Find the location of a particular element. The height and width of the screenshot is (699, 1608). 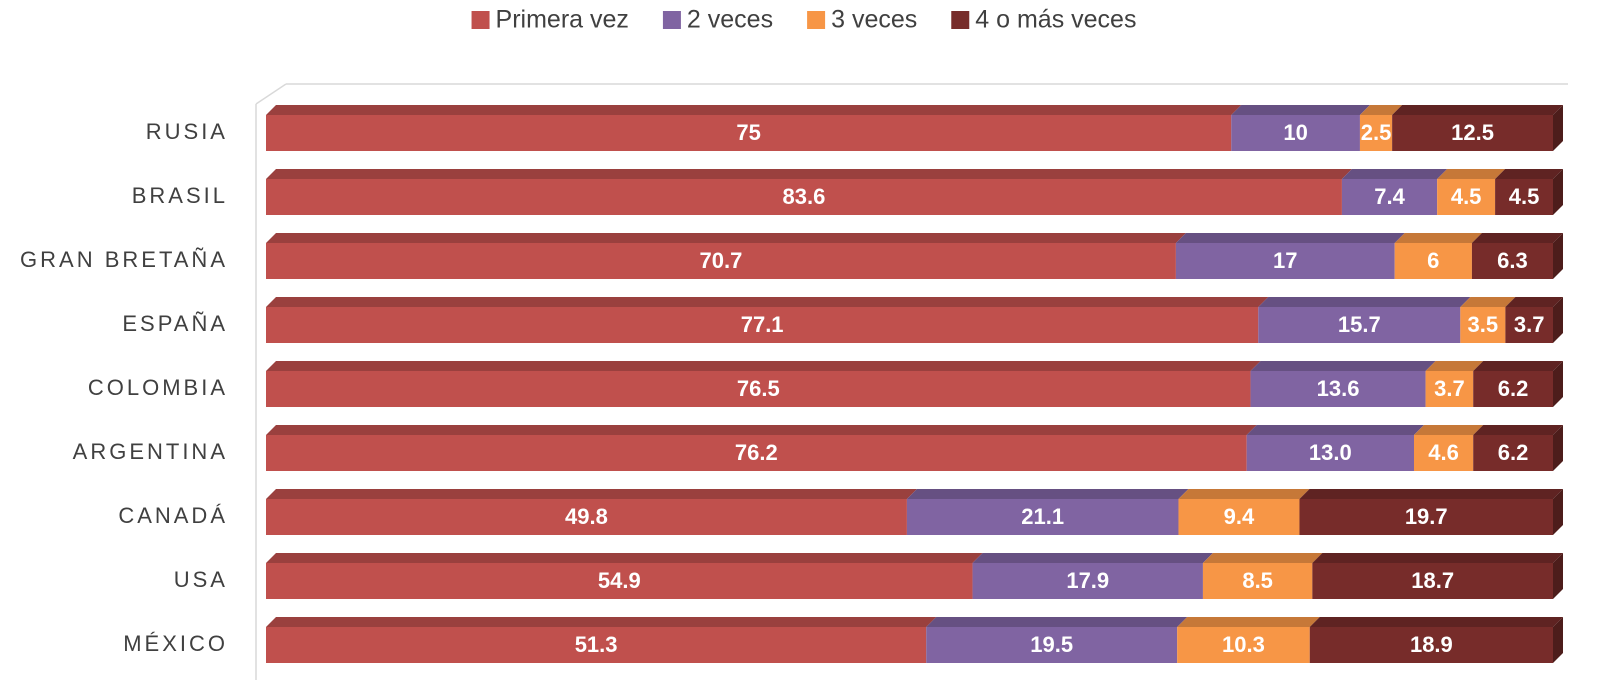

data-label: 6 is located at coordinates (1433, 260).